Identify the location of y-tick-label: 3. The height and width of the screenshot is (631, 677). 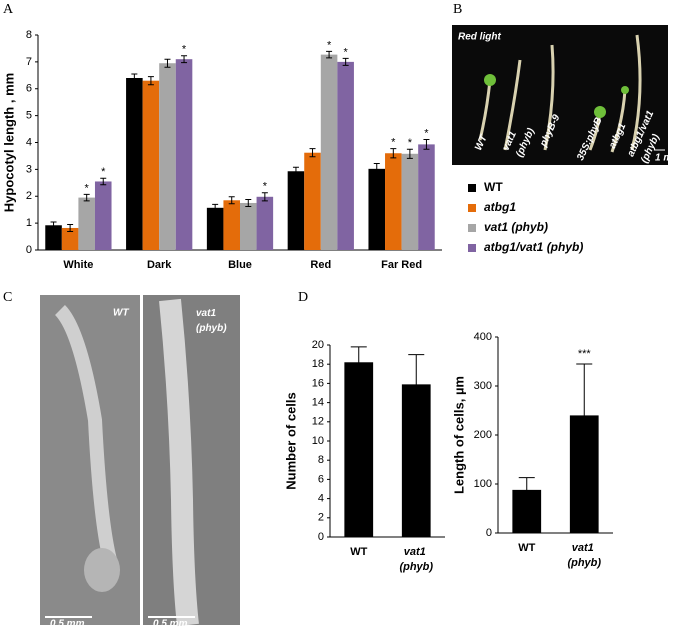
(29, 169).